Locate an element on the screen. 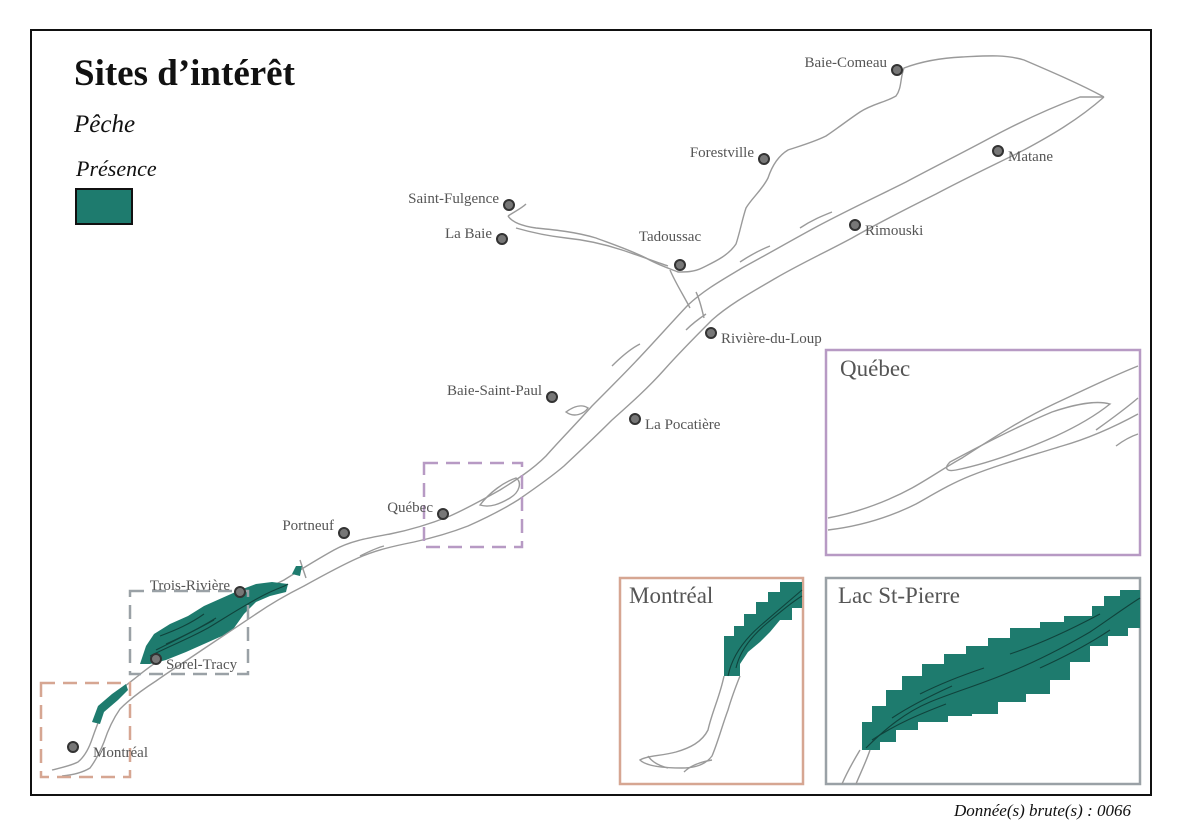  city-marker-forestville is located at coordinates (764, 159).